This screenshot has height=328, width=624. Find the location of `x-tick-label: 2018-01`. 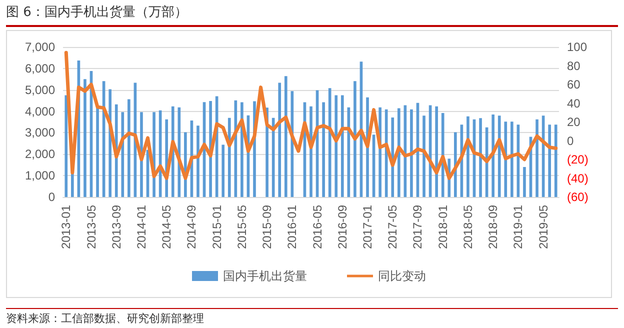

x-tick-label: 2018-01 is located at coordinates (443, 227).